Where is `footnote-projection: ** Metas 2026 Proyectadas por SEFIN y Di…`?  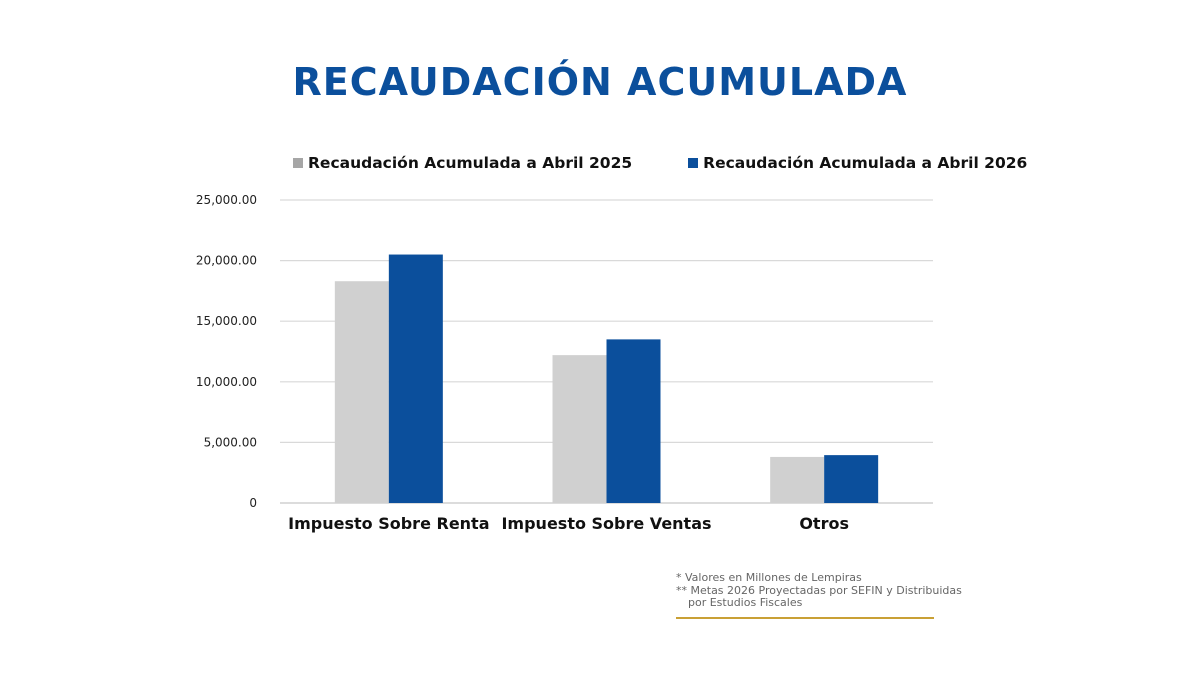
footnote-projection: ** Metas 2026 Proyectadas por SEFIN y Di… is located at coordinates (819, 590).